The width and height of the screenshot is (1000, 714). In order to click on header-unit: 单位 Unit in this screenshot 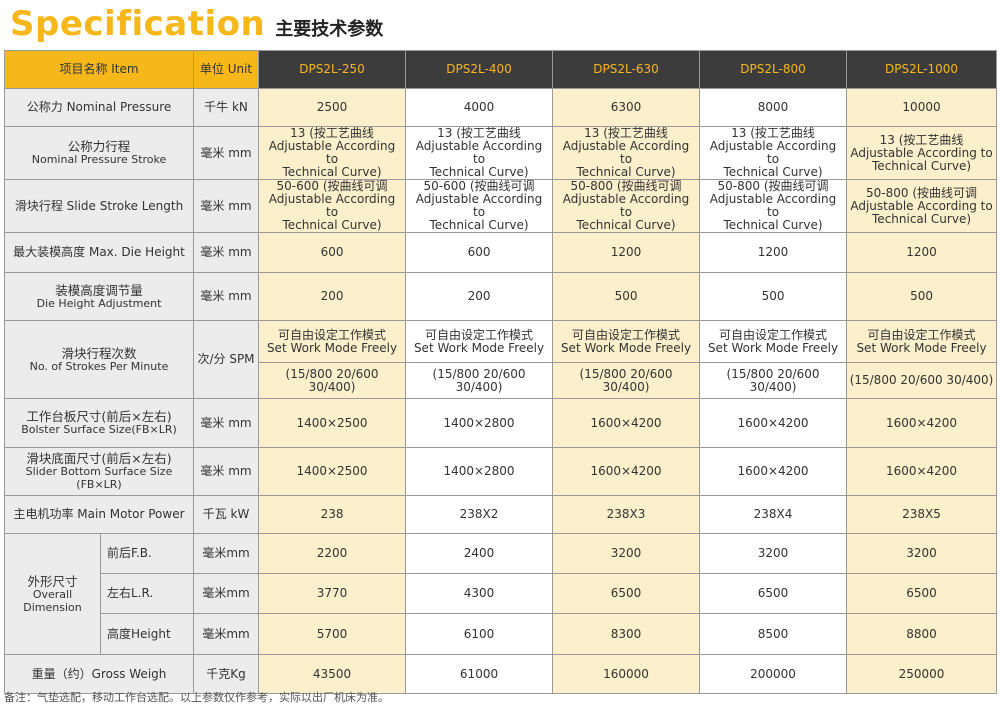, I will do `click(226, 69)`.